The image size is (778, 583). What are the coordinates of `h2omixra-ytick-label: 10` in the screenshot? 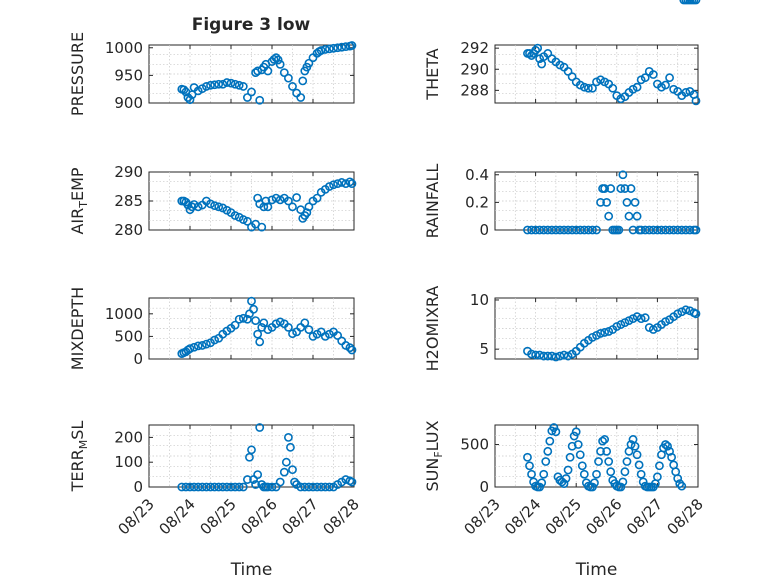 It's located at (479, 300).